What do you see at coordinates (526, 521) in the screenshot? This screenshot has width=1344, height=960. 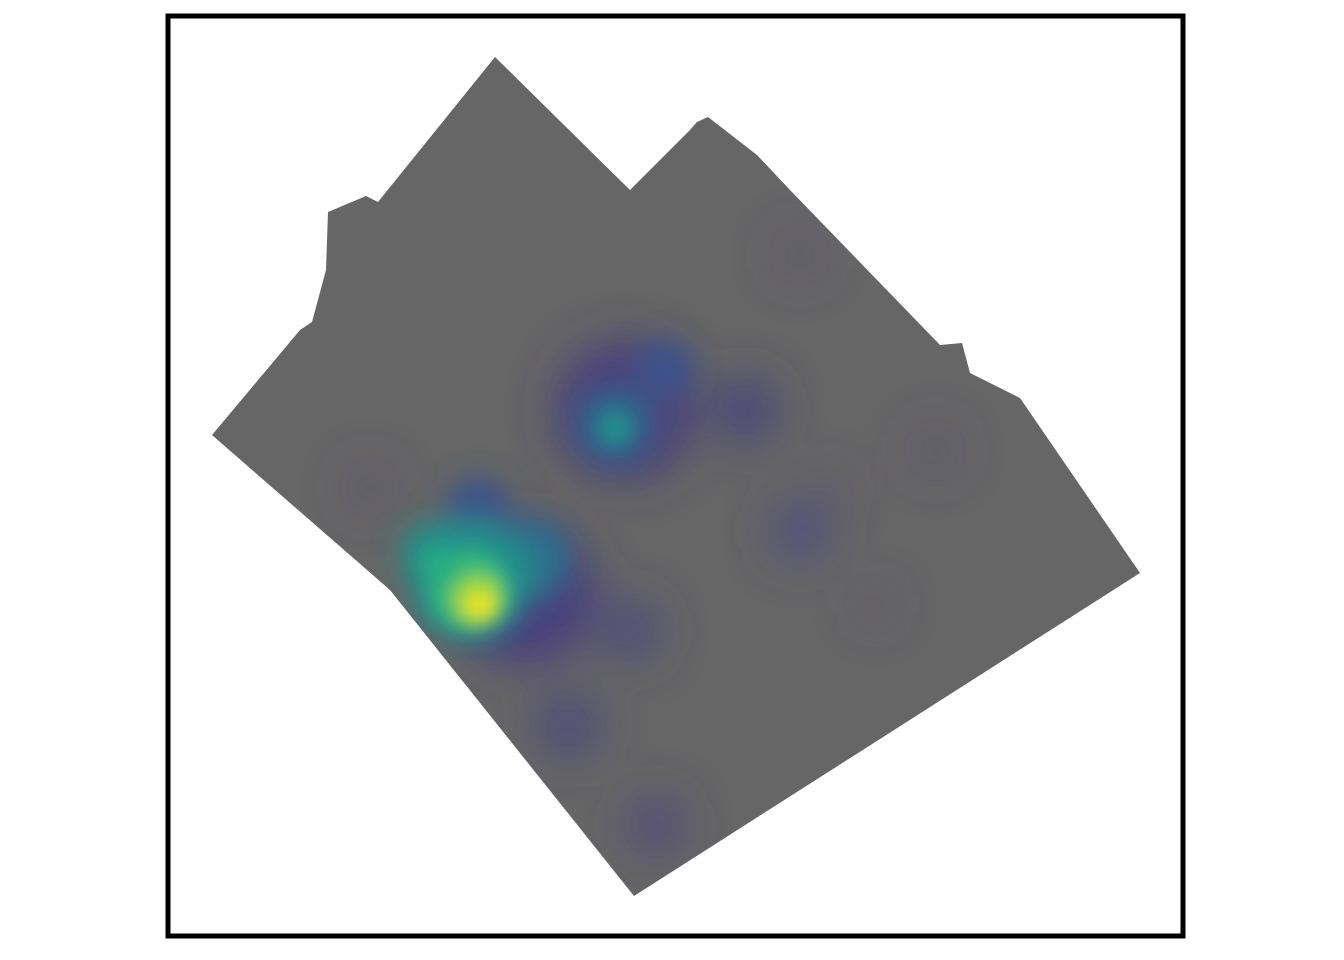 I see `density-core` at bounding box center [526, 521].